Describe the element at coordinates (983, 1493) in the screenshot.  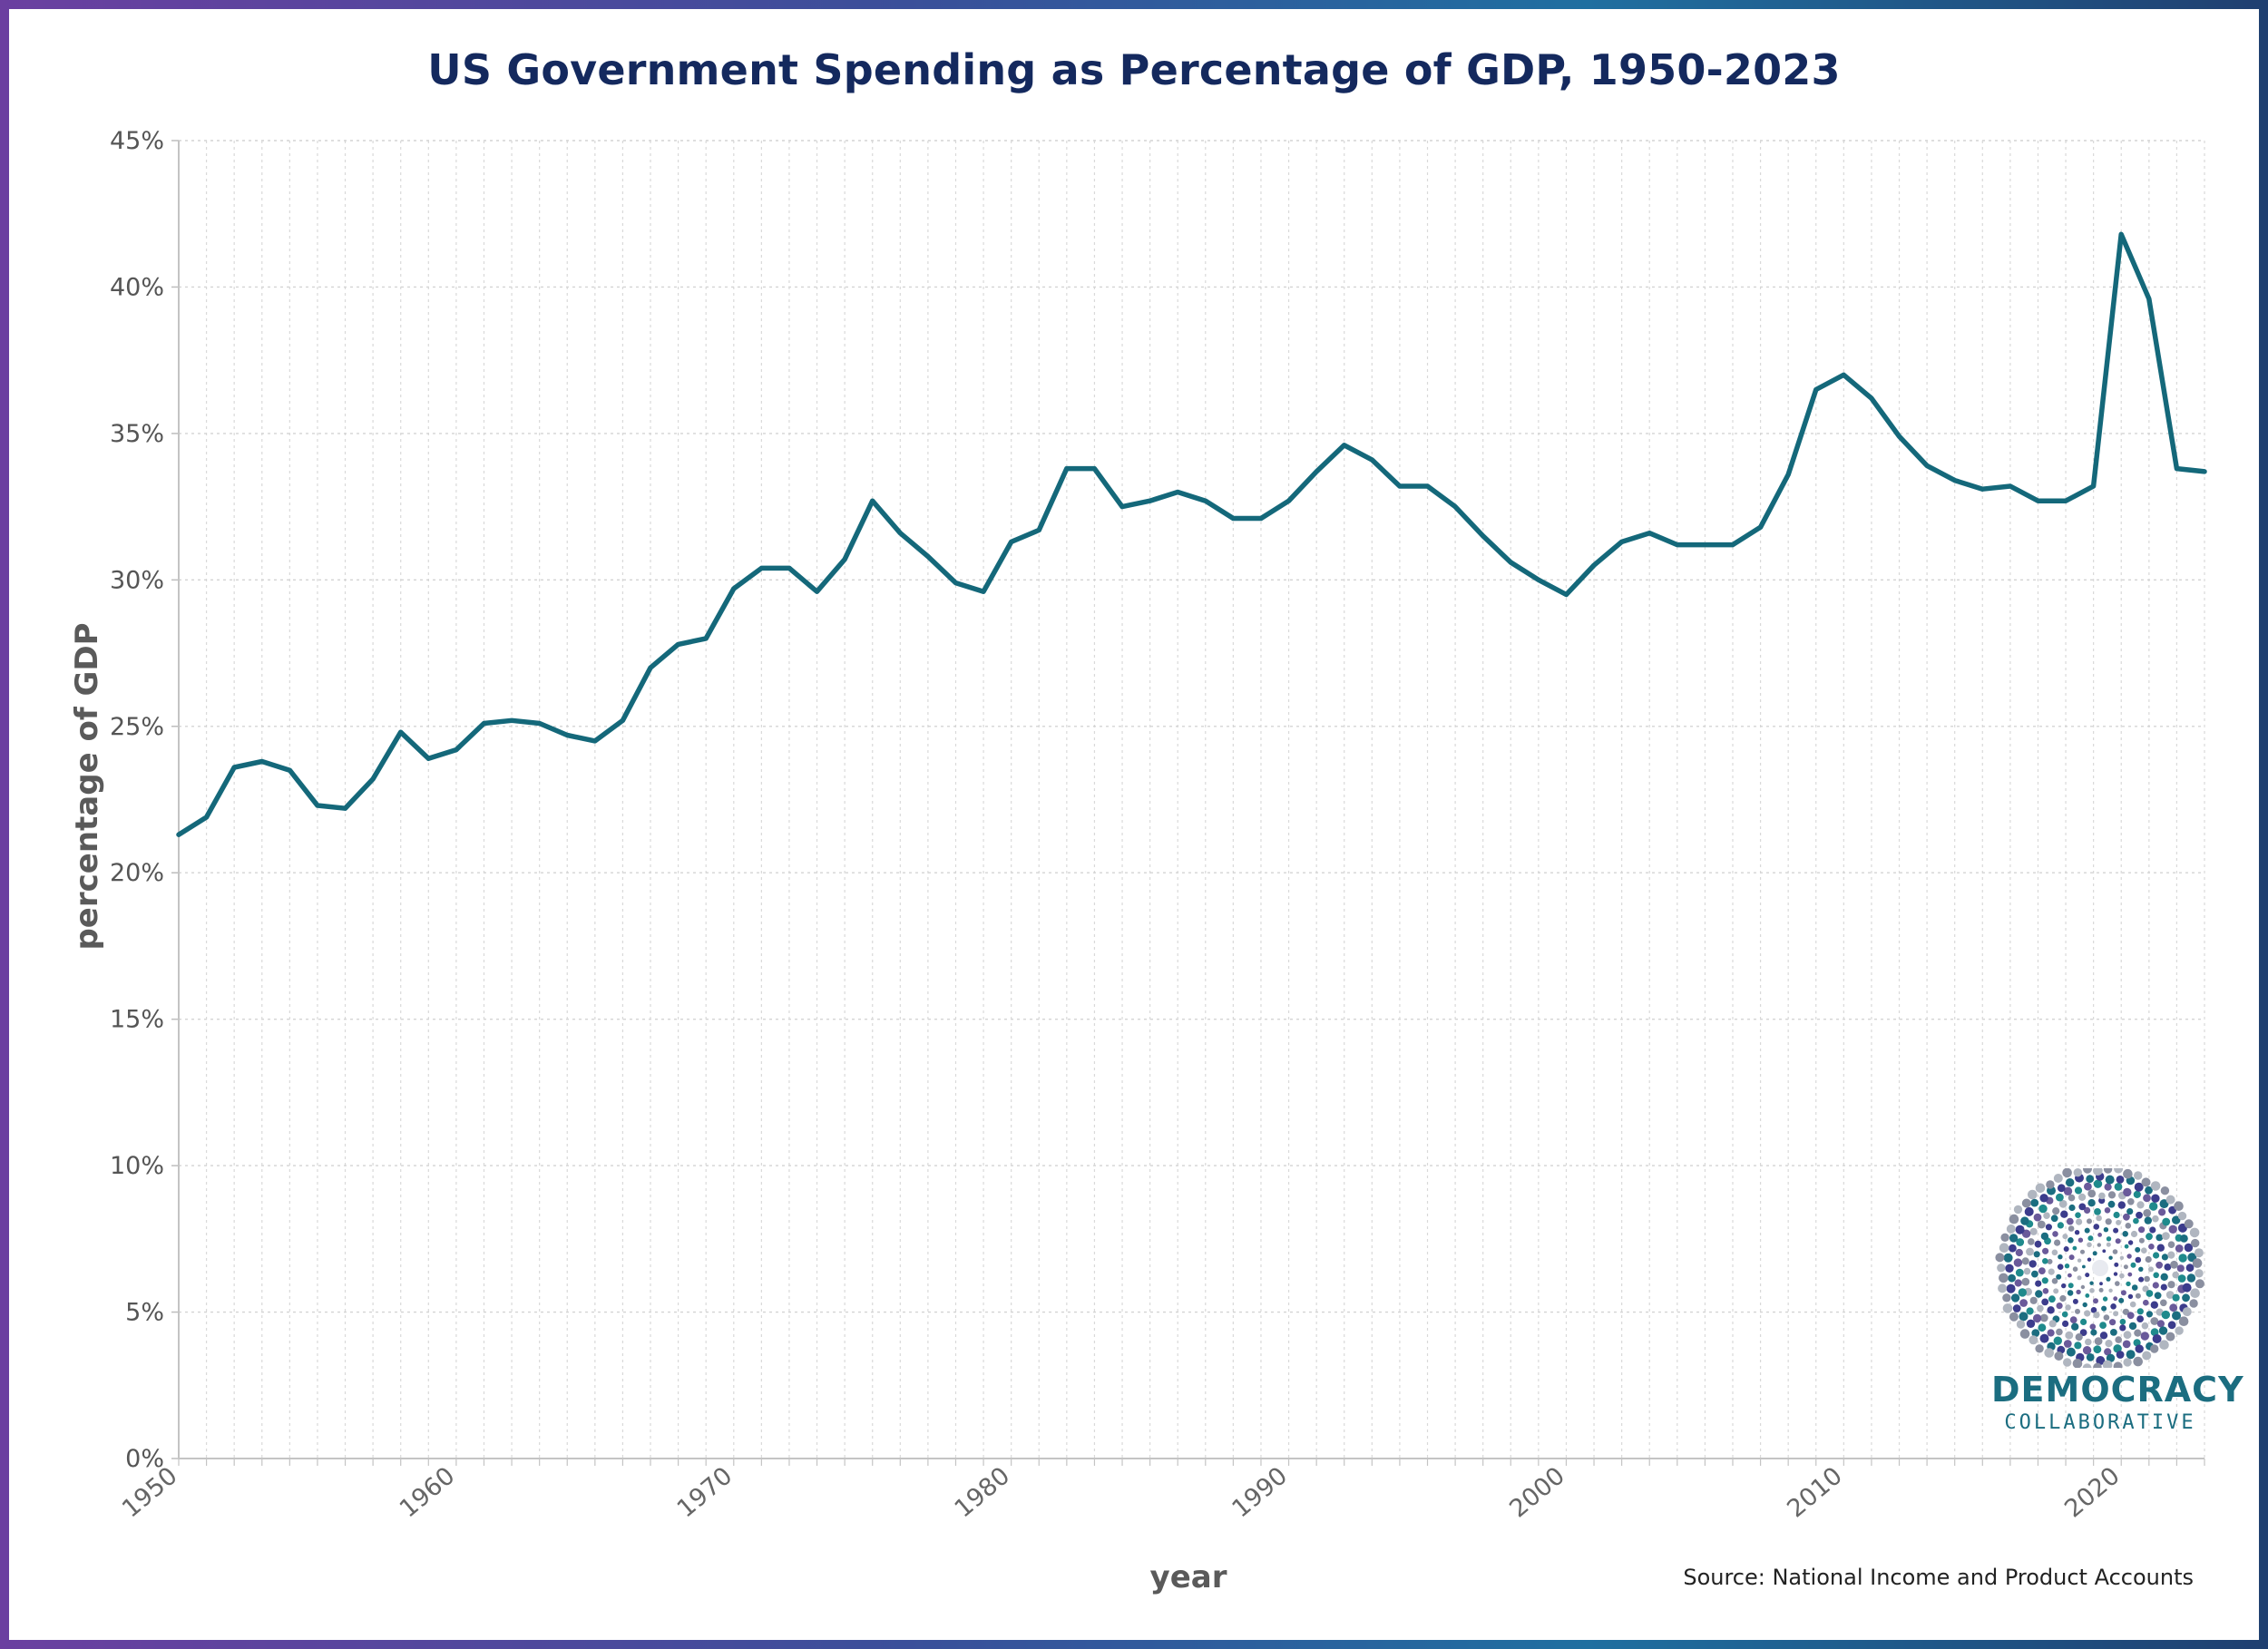
I see `x-tick-label: 1980` at that location.